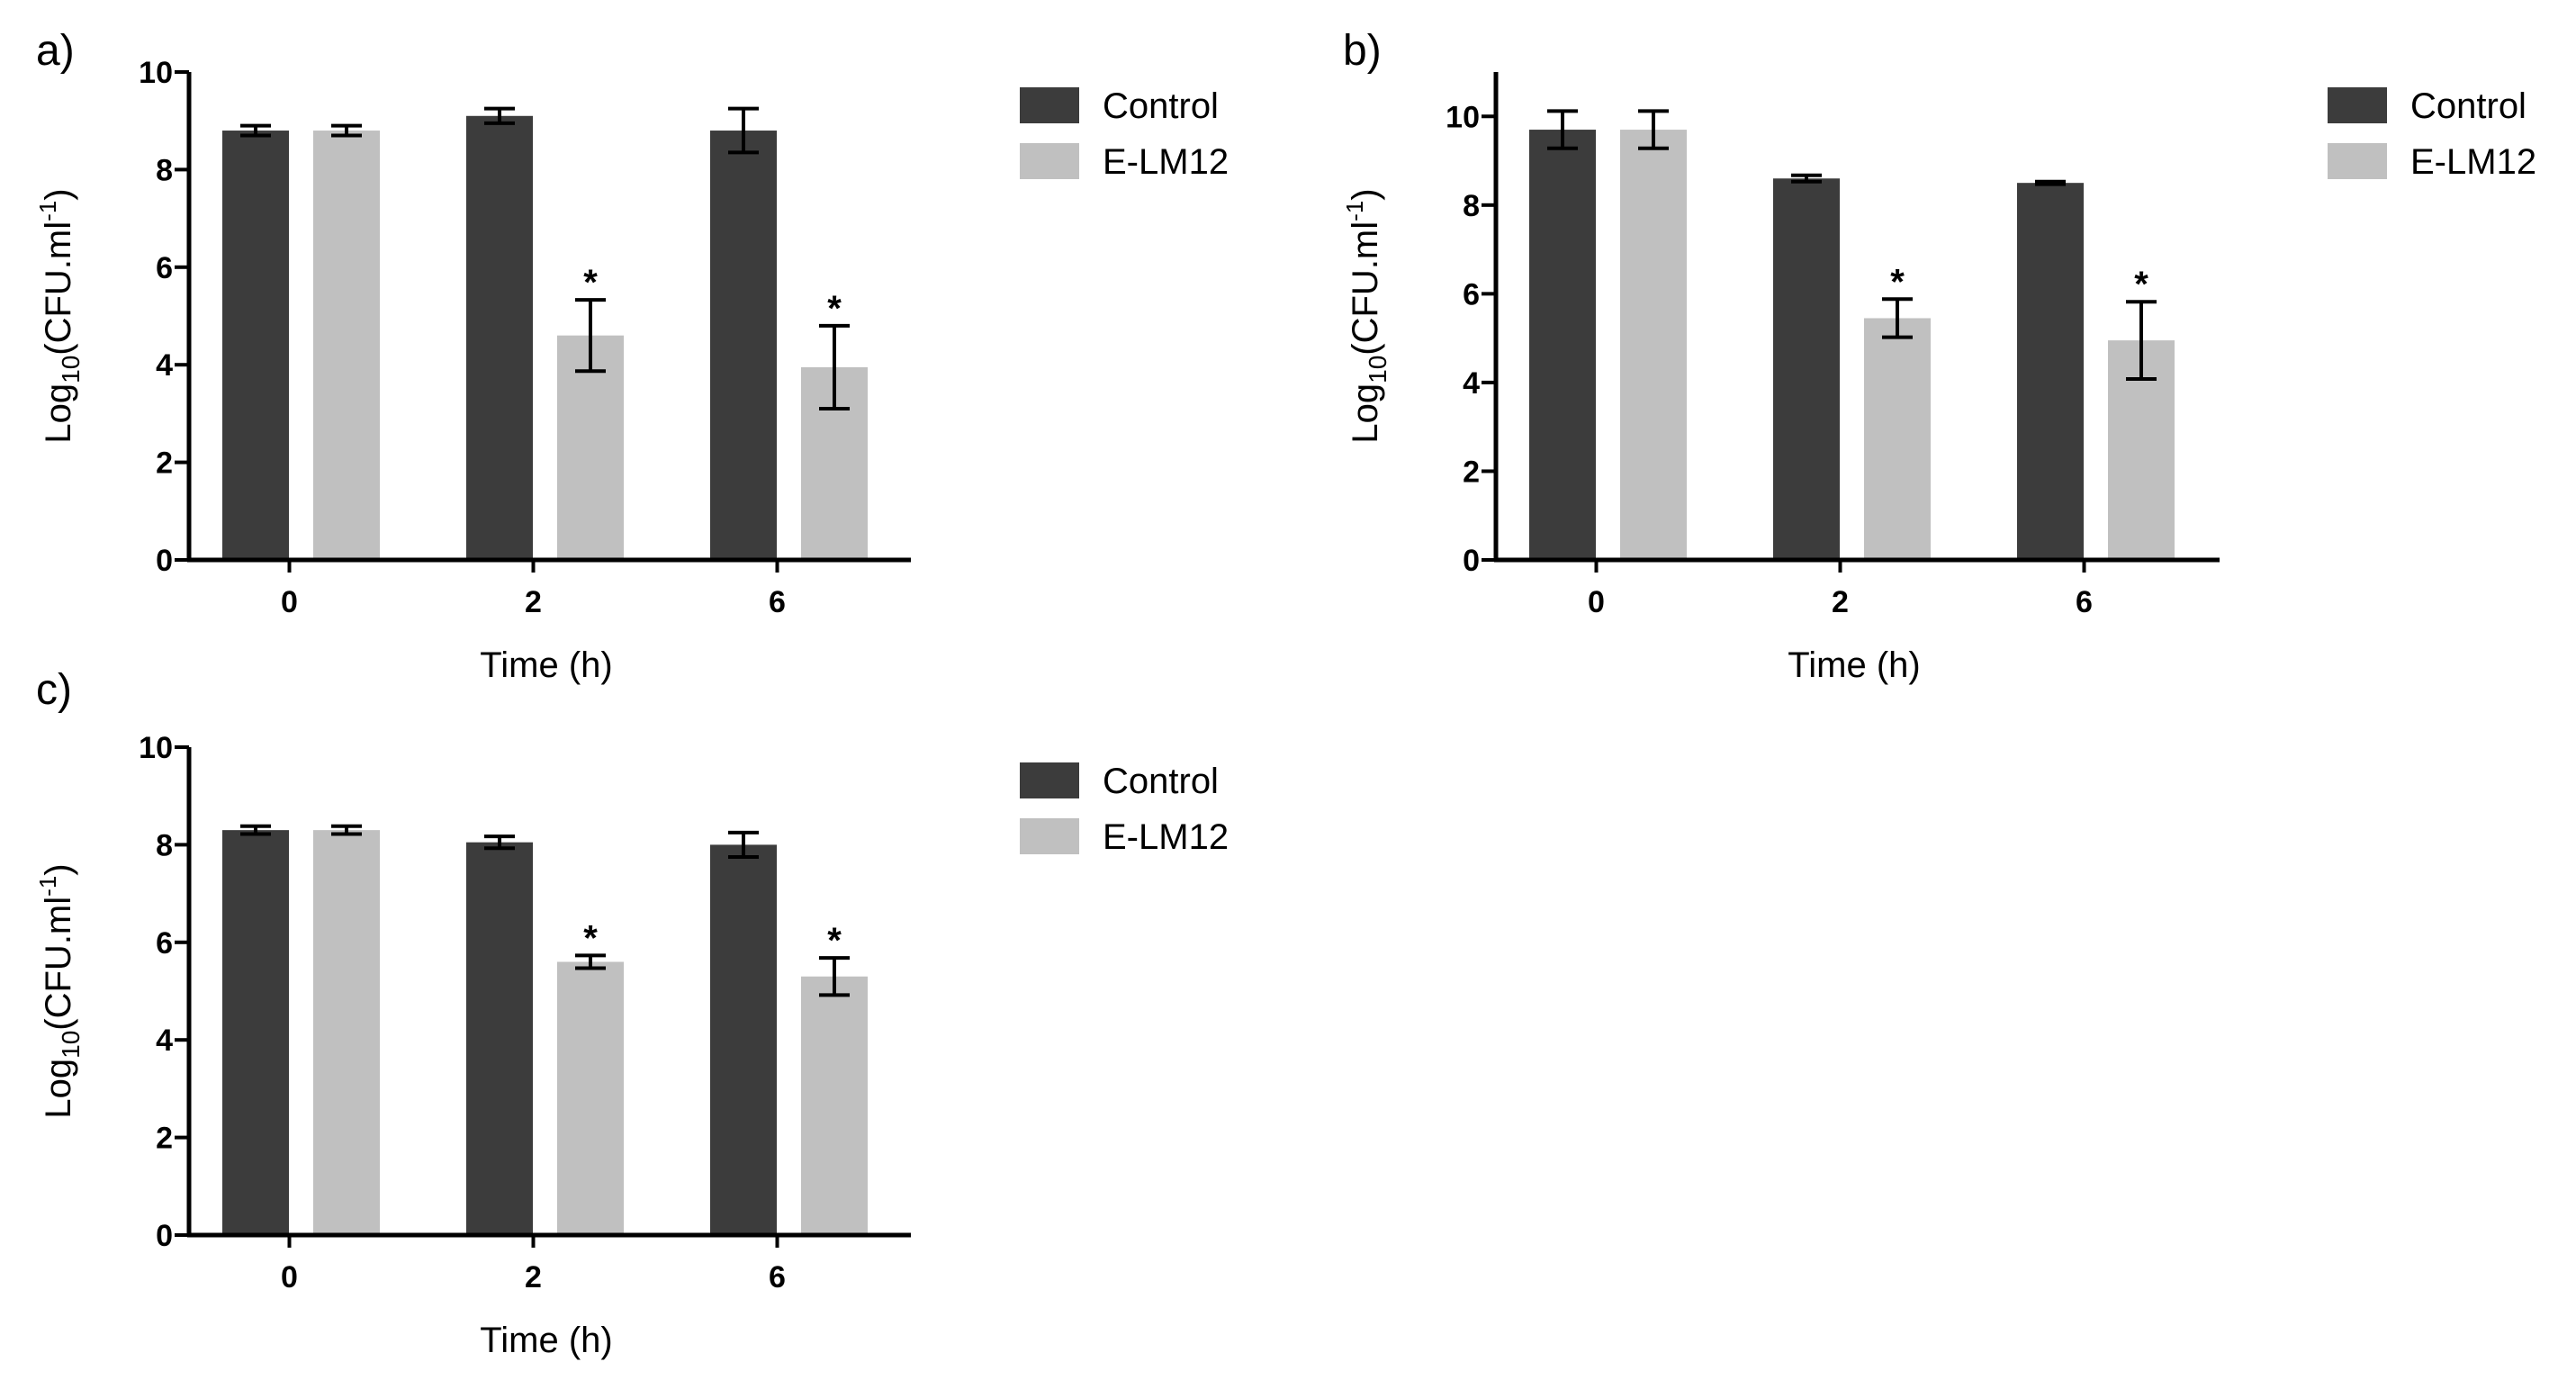  I want to click on panel-letter: b), so click(1362, 51).